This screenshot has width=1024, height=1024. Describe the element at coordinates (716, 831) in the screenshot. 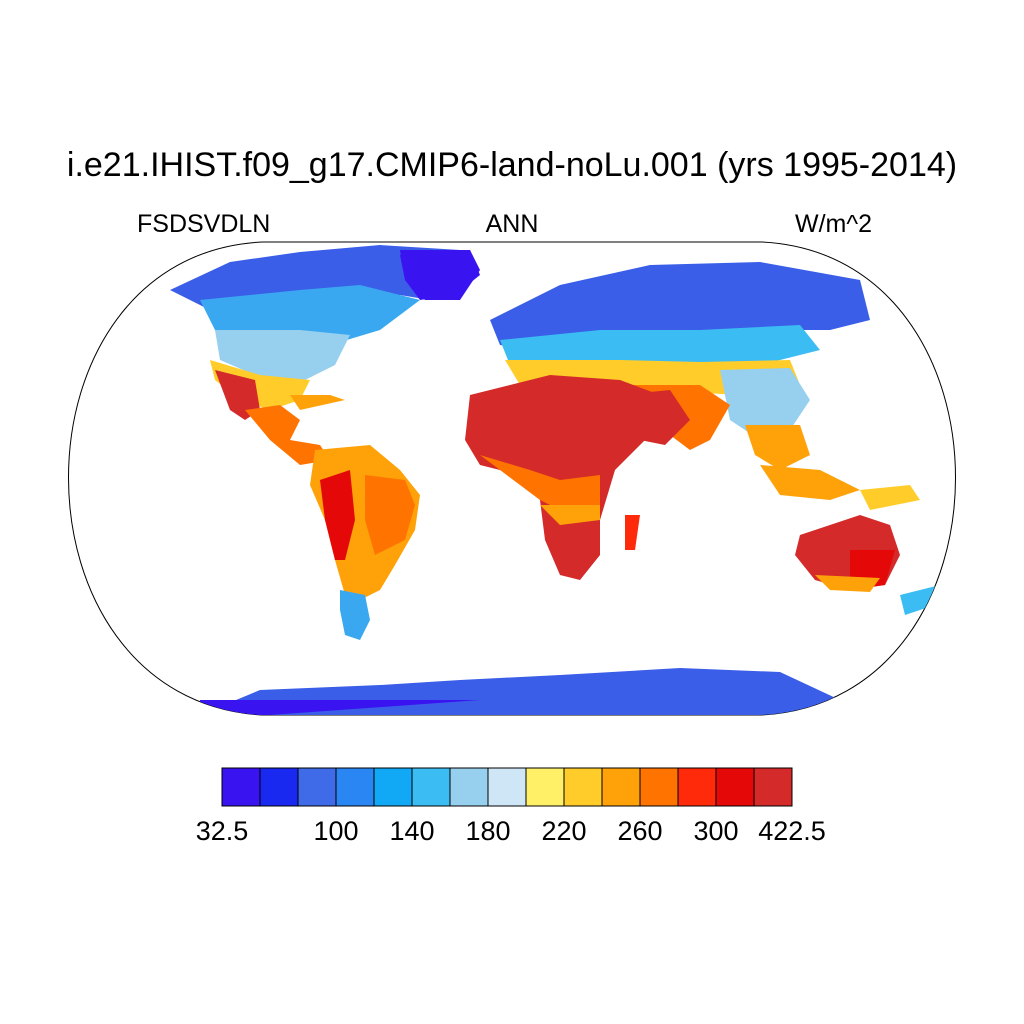

I see `colorbar-tick-label: 300` at that location.